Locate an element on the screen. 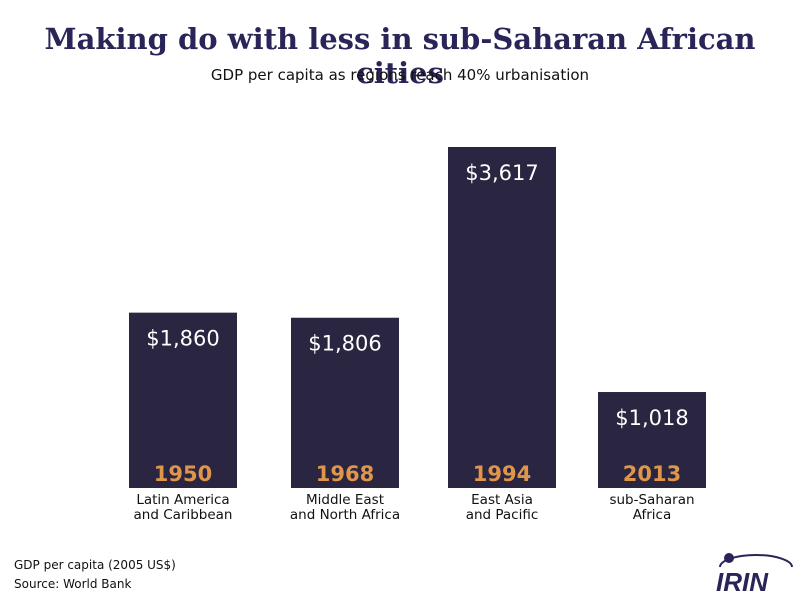 The height and width of the screenshot is (600, 800). source-note: Source: World Bank is located at coordinates (73, 584).